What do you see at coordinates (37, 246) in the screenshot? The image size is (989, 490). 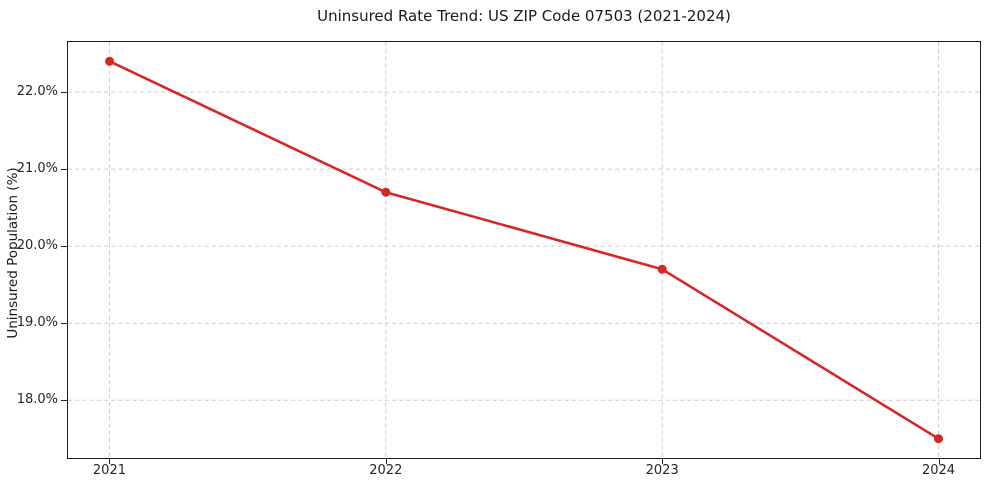 I see `y-tick-label: 20.0%` at bounding box center [37, 246].